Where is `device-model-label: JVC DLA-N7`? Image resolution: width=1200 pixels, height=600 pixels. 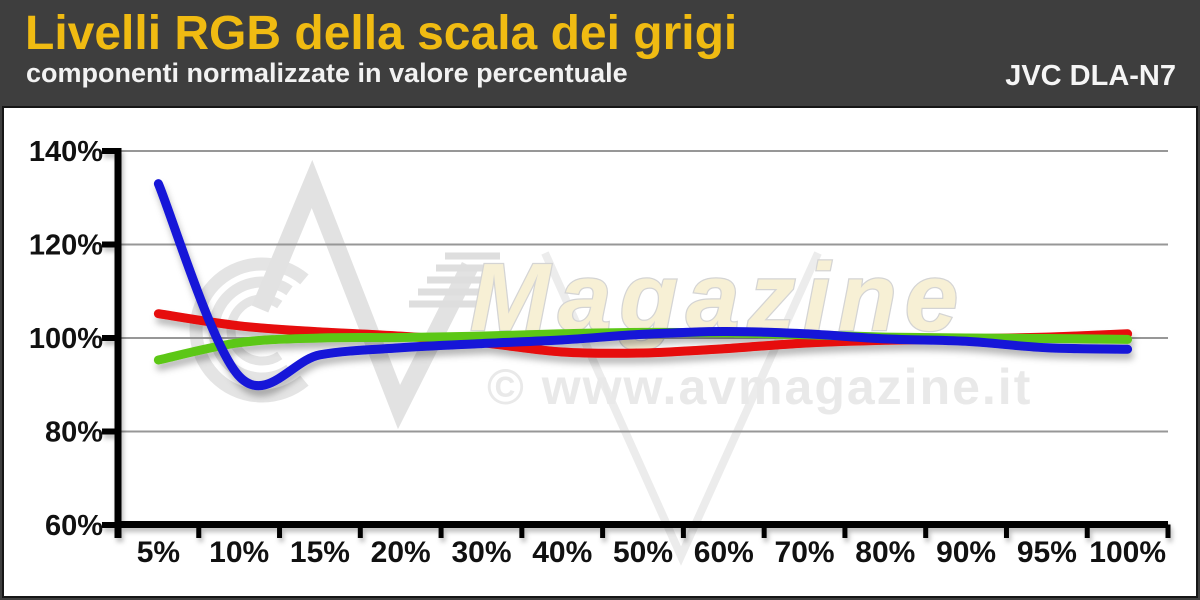
device-model-label: JVC DLA-N7 is located at coordinates (1090, 76).